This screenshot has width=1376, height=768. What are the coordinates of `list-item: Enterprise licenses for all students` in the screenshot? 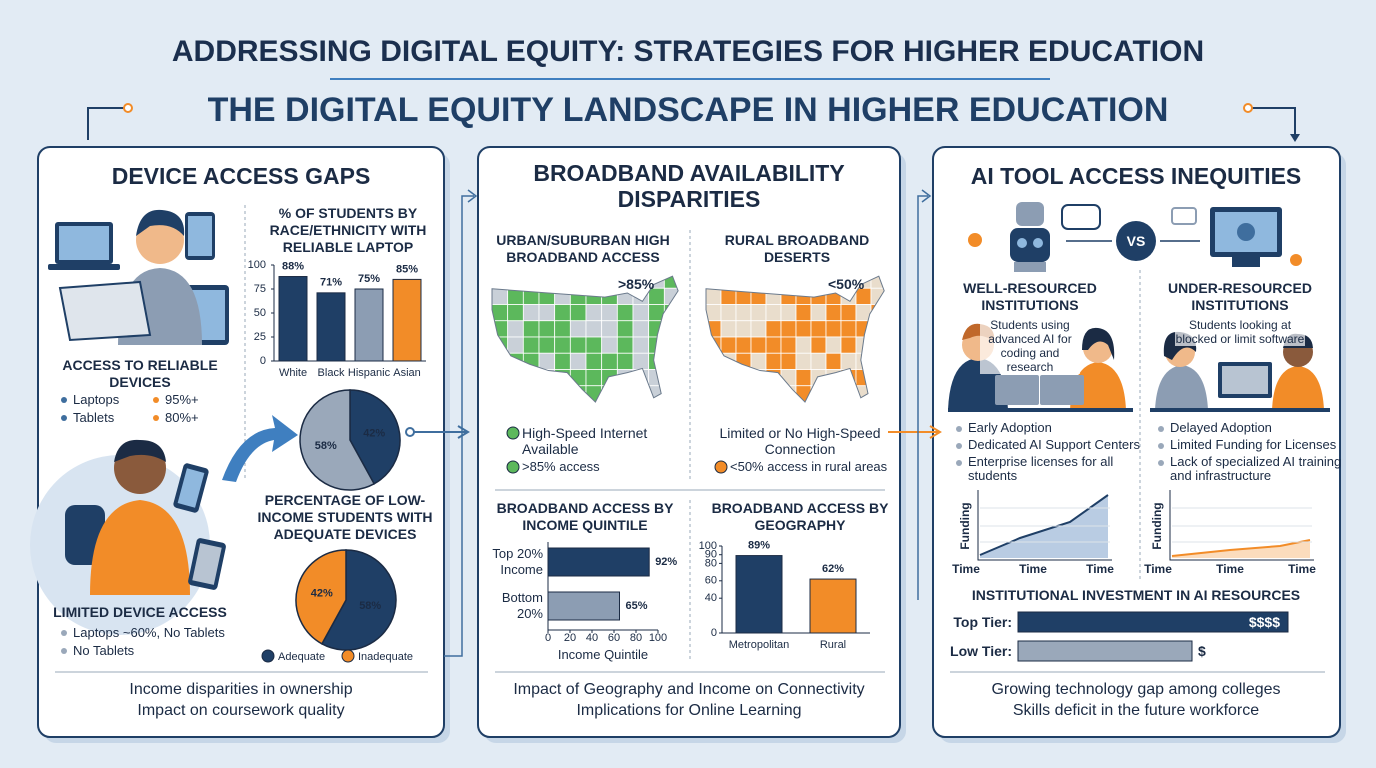 It's located at (1049, 469).